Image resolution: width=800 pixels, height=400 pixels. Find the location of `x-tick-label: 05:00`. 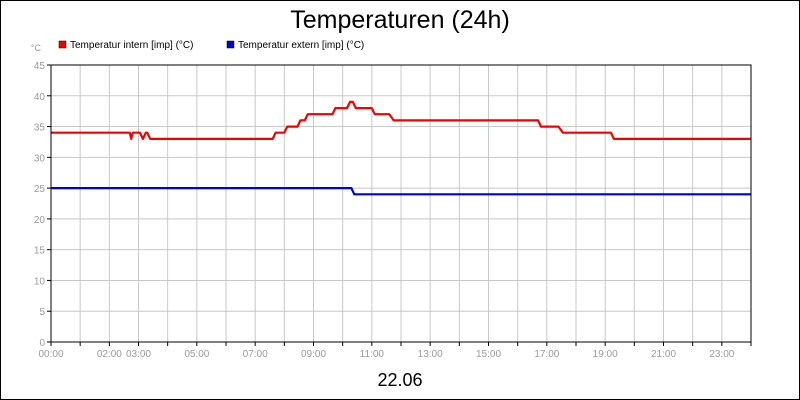

x-tick-label: 05:00 is located at coordinates (196, 354).